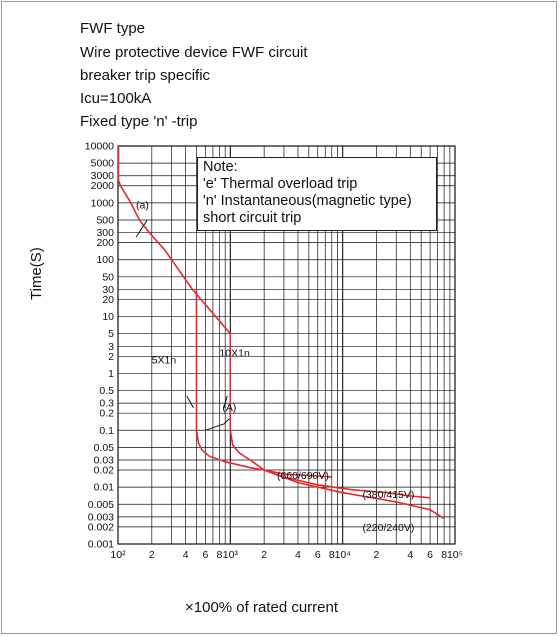 The height and width of the screenshot is (637, 560). I want to click on x-tick-label: 10², so click(118, 555).